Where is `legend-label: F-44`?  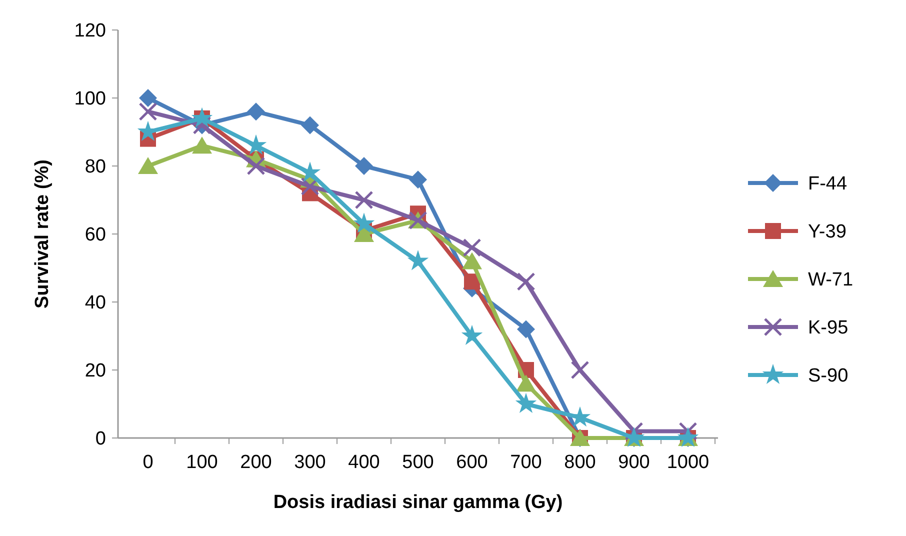
legend-label: F-44 is located at coordinates (828, 184).